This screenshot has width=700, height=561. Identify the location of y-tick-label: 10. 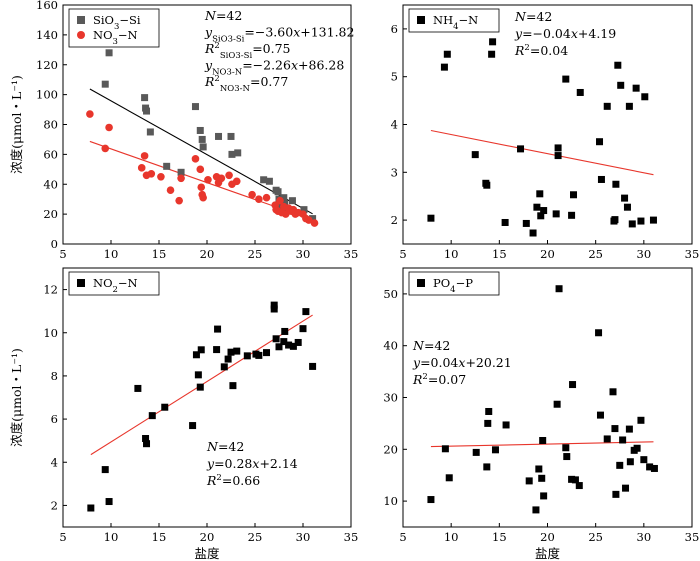
(390, 501).